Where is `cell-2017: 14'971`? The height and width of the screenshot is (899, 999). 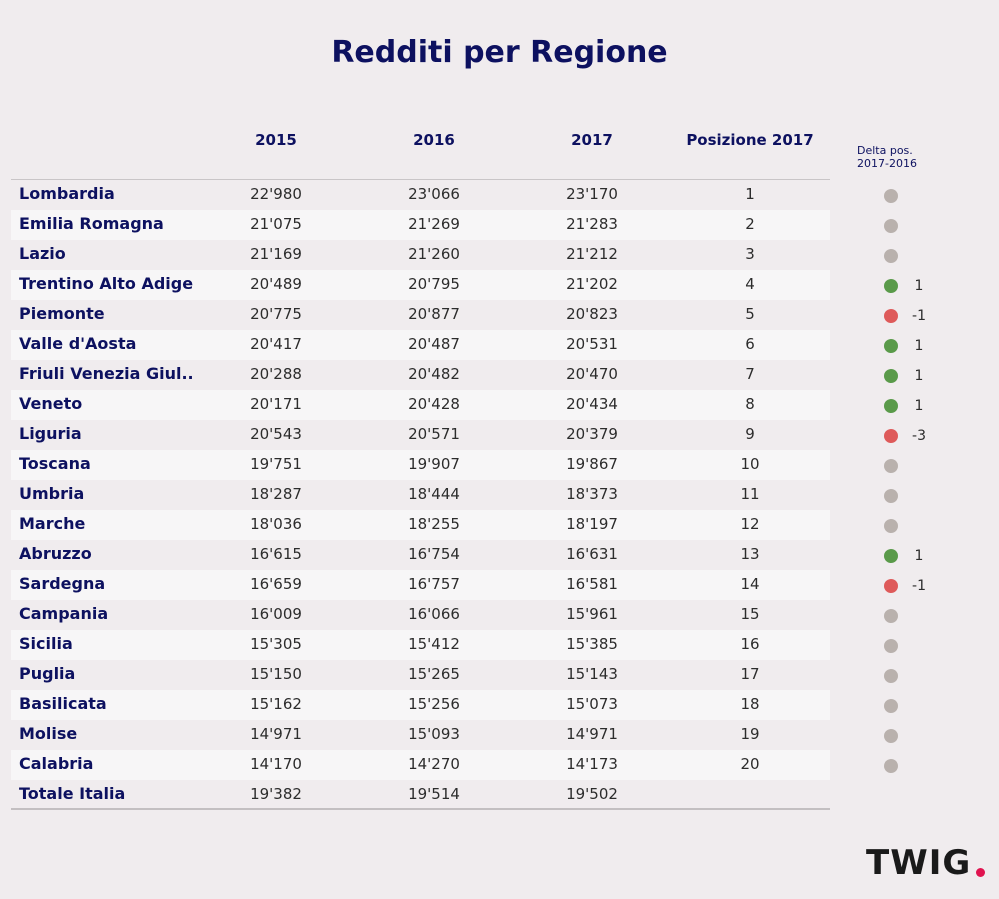
cell-2017: 14'971 is located at coordinates (592, 734).